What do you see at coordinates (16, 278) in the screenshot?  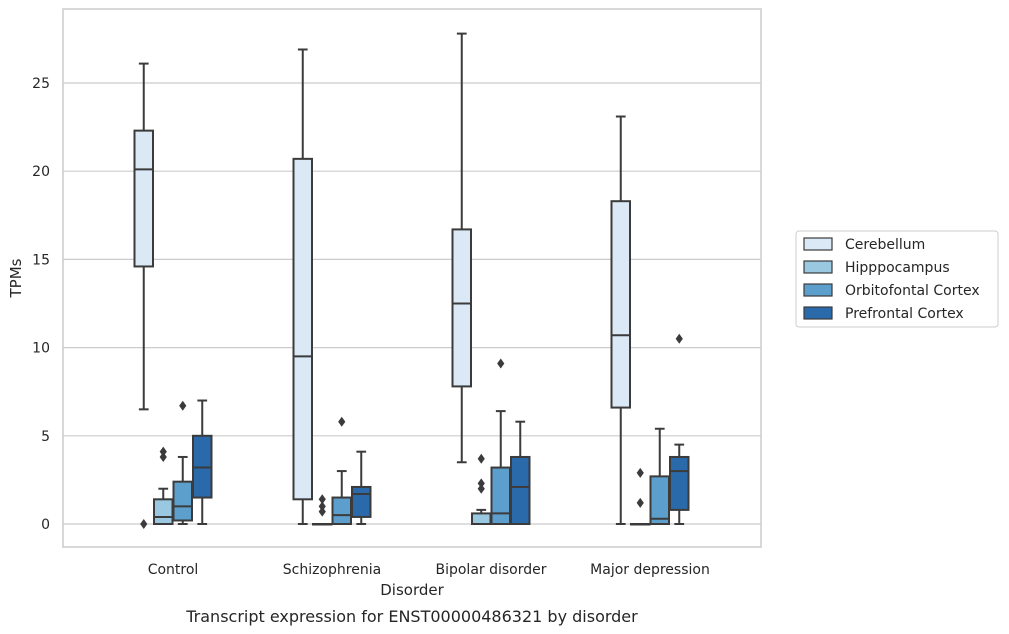 I see `y-axis-title: TPMs` at bounding box center [16, 278].